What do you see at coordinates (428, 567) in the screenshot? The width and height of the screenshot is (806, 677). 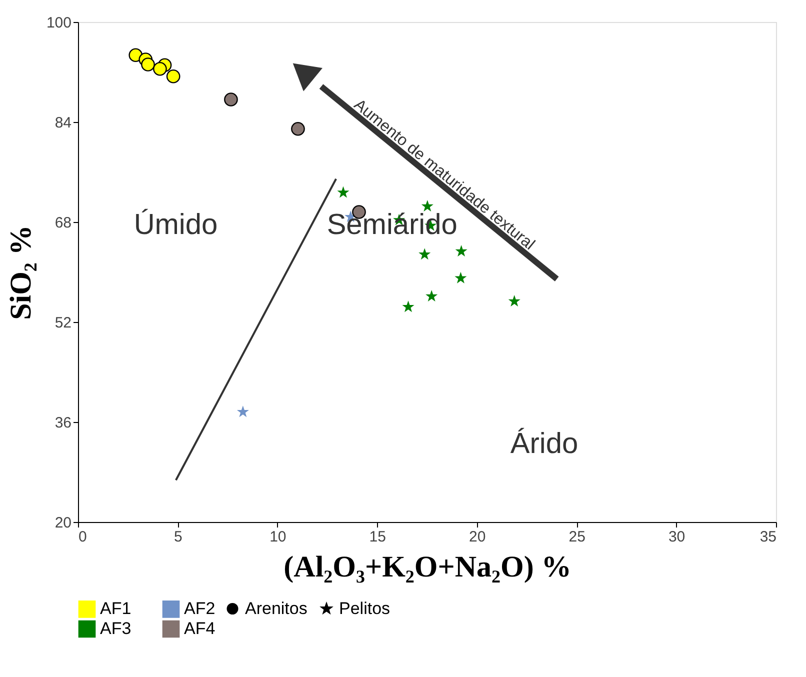 I see `x-axis-title: (Al₂O₃+K₂O+Na₂O) %` at bounding box center [428, 567].